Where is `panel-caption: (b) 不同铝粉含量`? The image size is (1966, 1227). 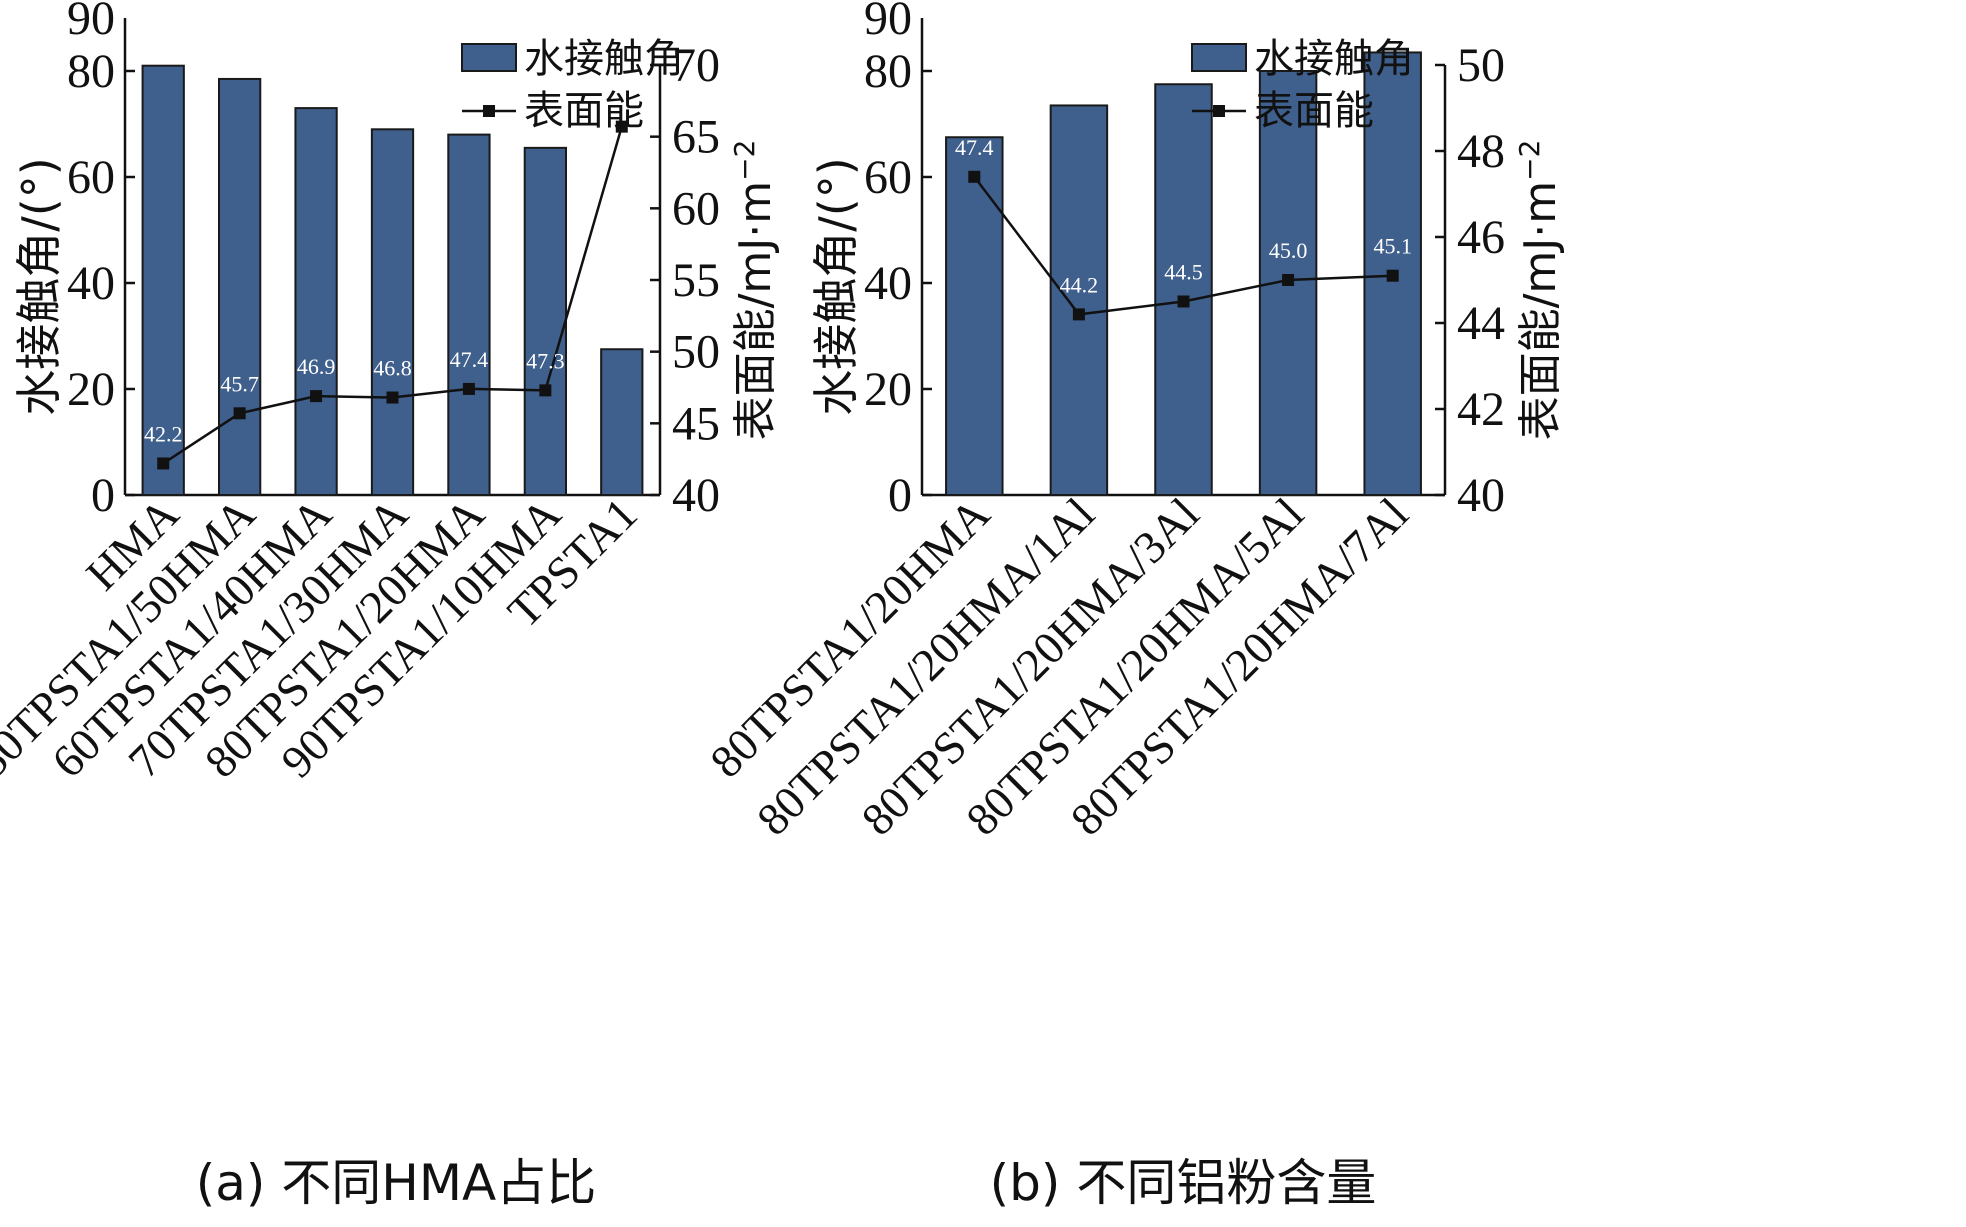
panel-caption: (b) 不同铝粉含量 is located at coordinates (1183, 1183).